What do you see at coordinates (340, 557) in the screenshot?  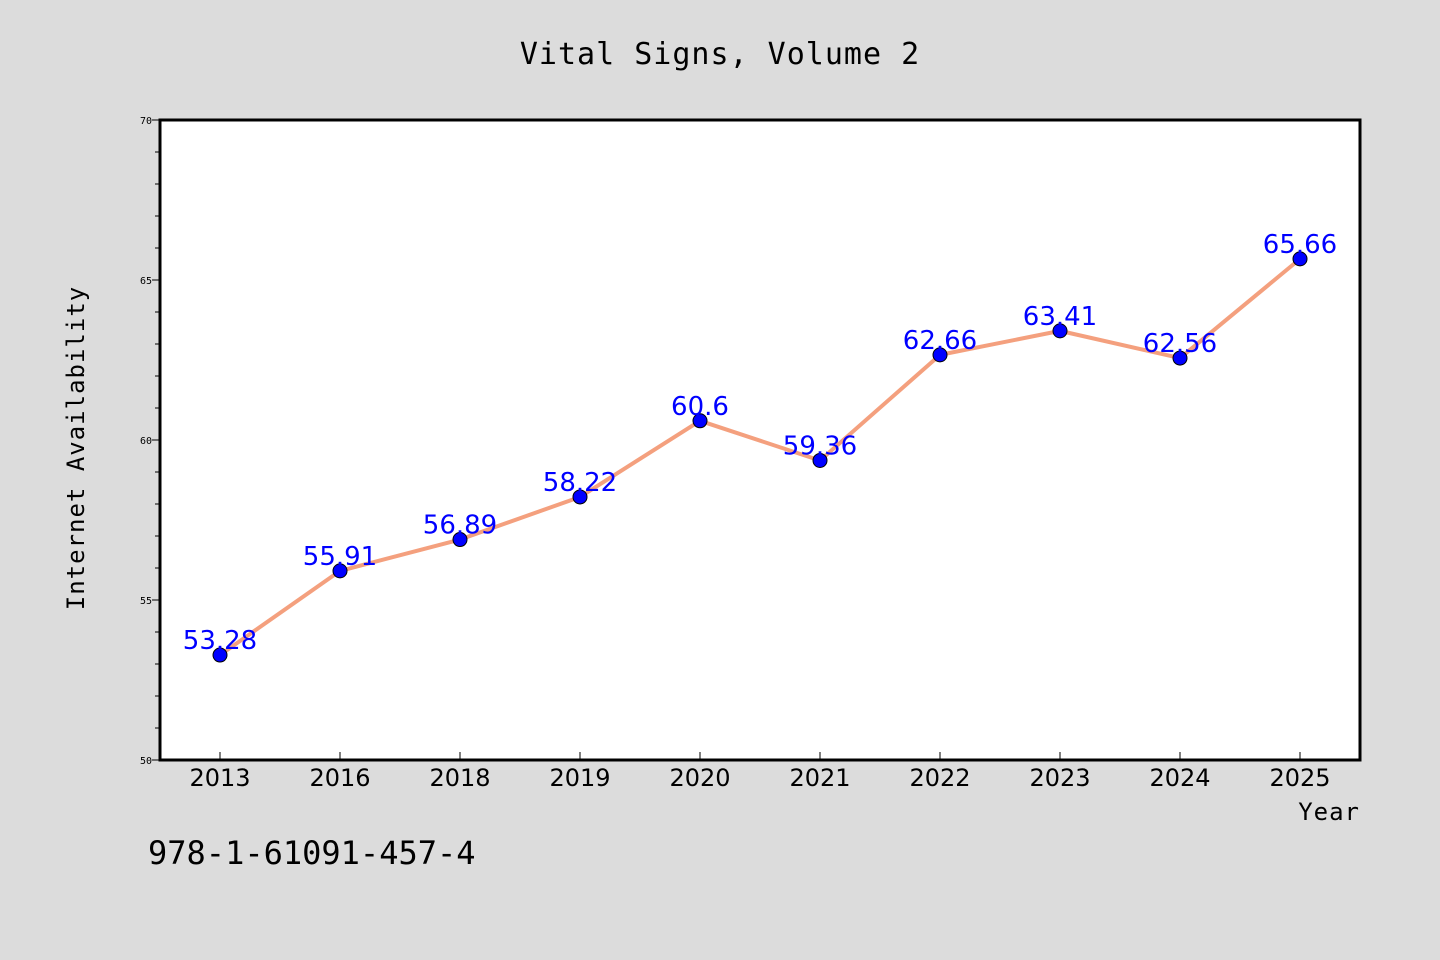 I see `data-label: 55.91` at bounding box center [340, 557].